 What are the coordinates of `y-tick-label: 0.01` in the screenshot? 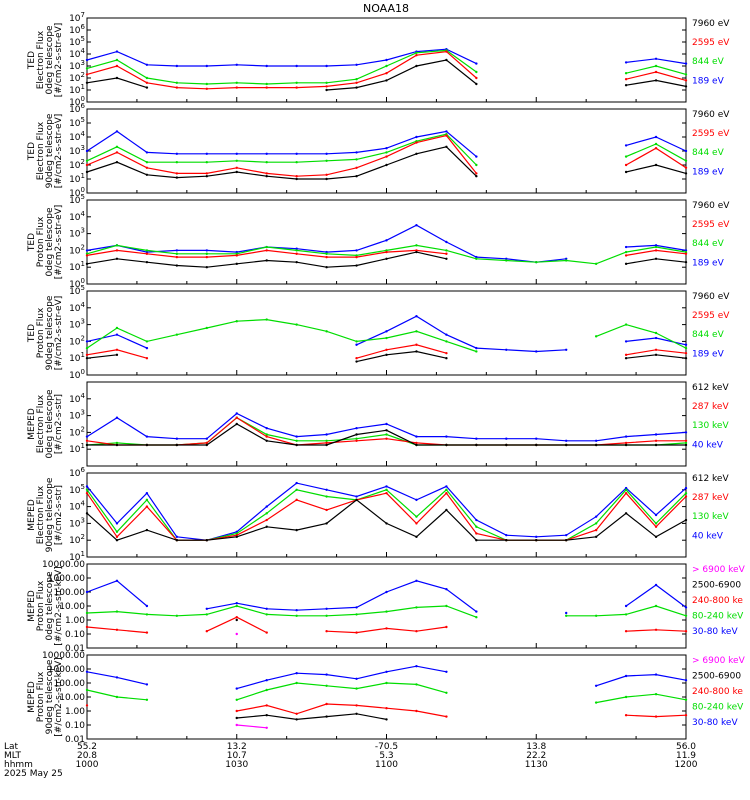 It's located at (75, 740).